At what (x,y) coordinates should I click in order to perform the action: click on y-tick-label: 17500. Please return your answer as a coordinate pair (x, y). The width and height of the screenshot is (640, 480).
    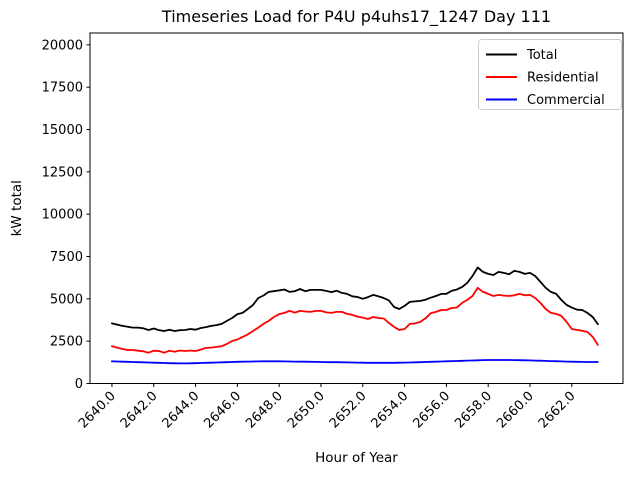
    Looking at the image, I should click on (62, 88).